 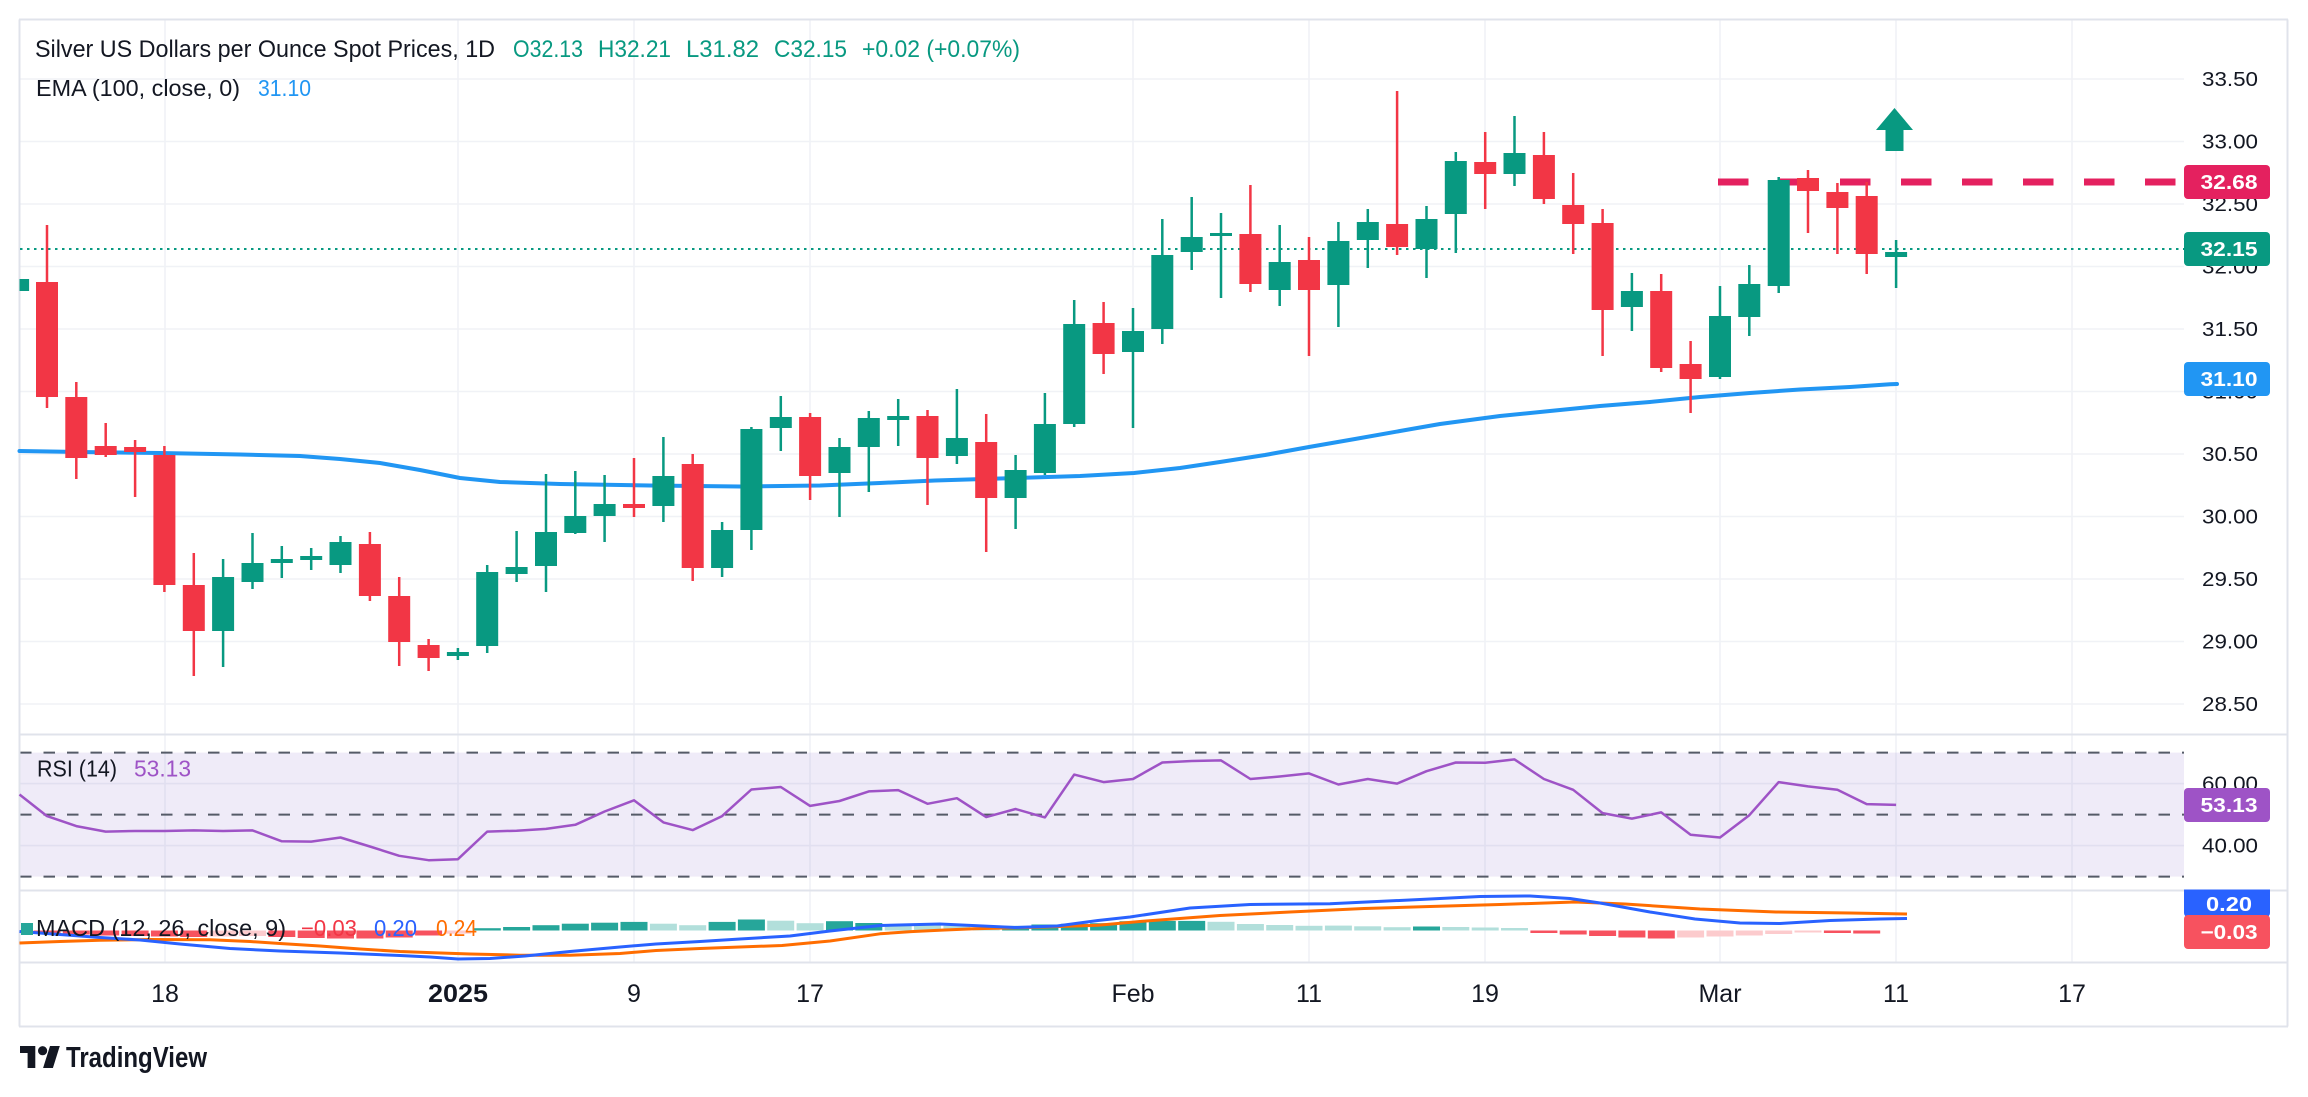 I want to click on svg-text: 29.50, so click(x=2230, y=580).